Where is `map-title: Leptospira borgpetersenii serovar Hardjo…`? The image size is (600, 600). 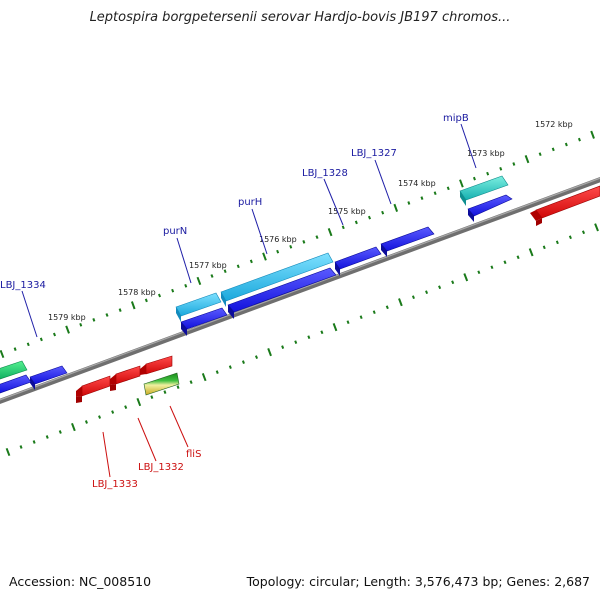 map-title: Leptospira borgpetersenii serovar Hardjo… is located at coordinates (300, 17).